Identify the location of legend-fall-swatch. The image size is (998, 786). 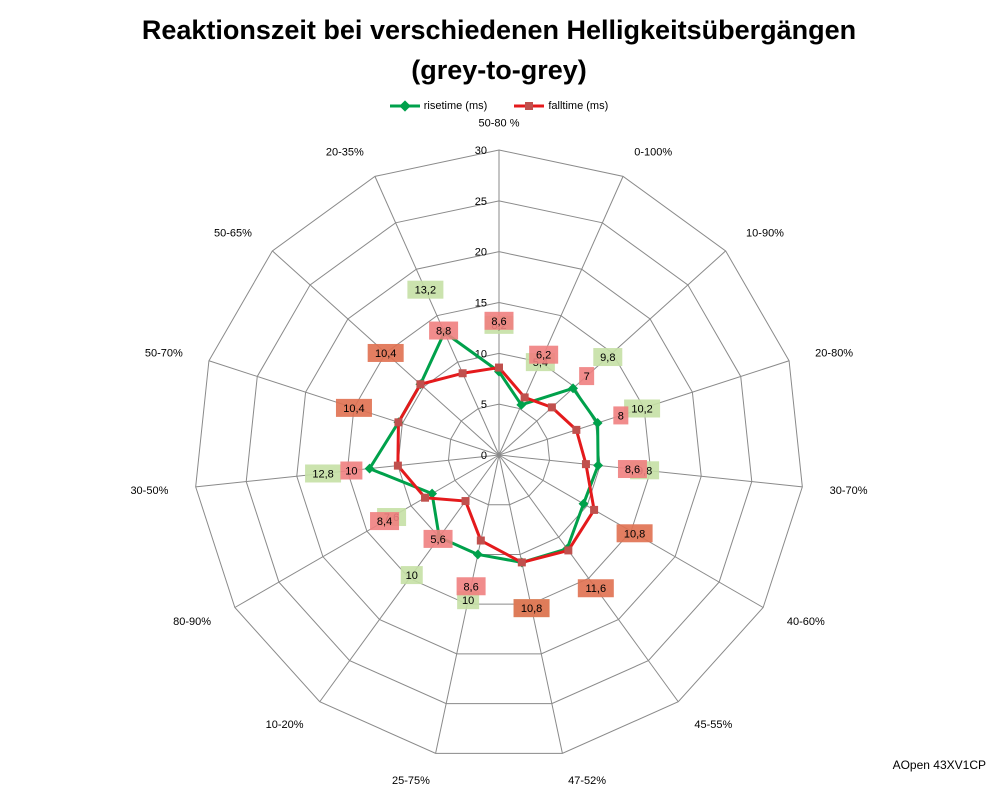
(529, 106).